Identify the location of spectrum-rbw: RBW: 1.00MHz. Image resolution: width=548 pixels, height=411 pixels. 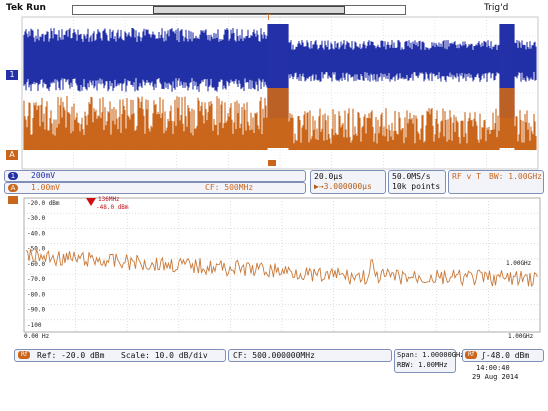
(422, 365).